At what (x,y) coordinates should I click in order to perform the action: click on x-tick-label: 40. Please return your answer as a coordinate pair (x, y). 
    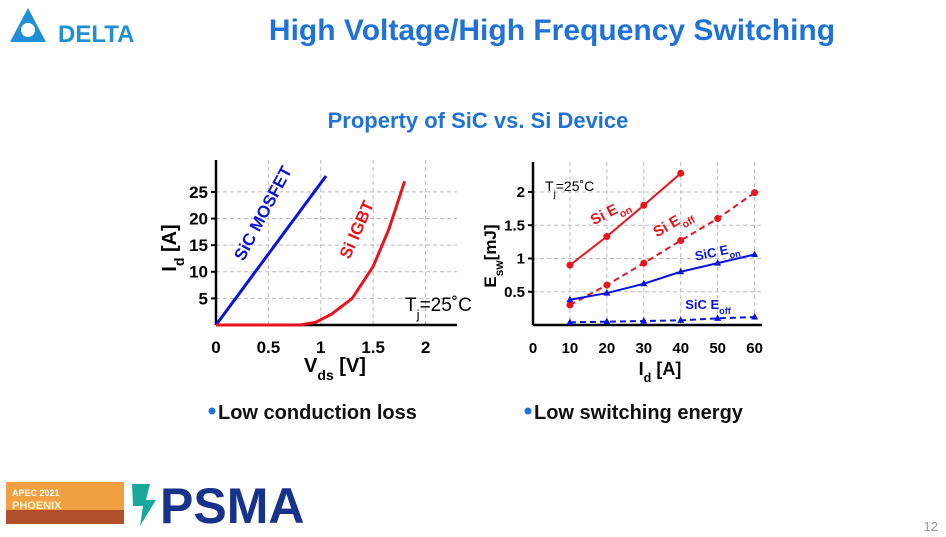
    Looking at the image, I should click on (680, 348).